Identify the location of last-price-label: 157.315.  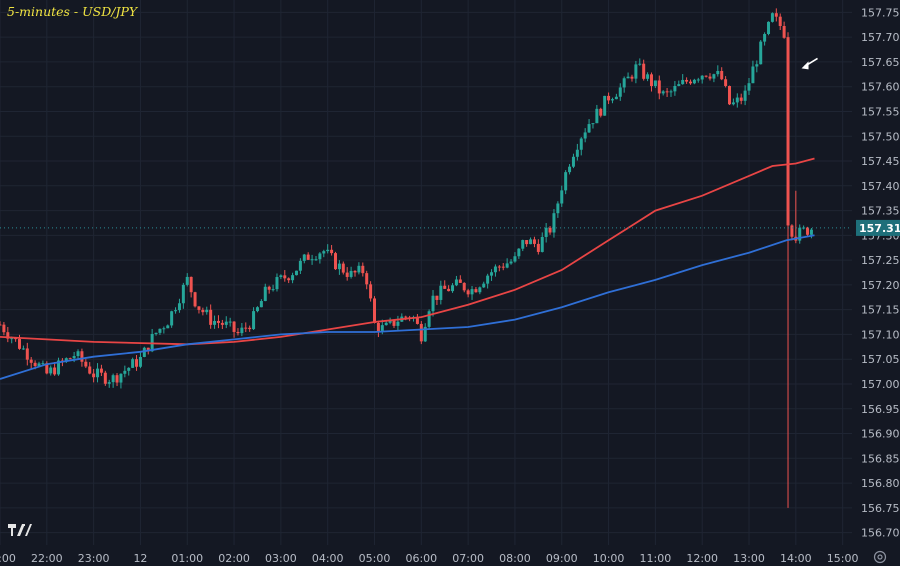
(878, 227).